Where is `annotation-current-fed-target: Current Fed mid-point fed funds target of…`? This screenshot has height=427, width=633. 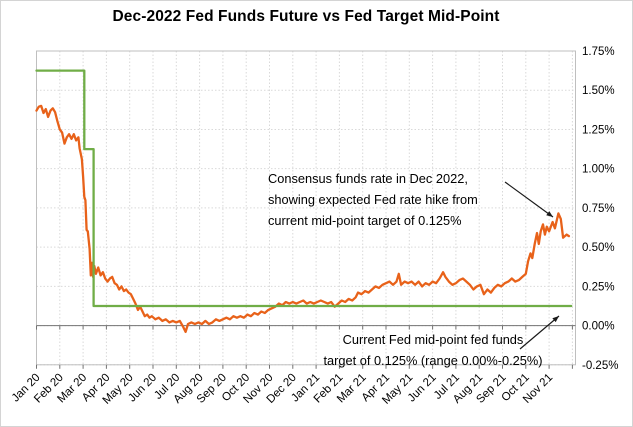 annotation-current-fed-target: Current Fed mid-point fed funds target of… is located at coordinates (433, 350).